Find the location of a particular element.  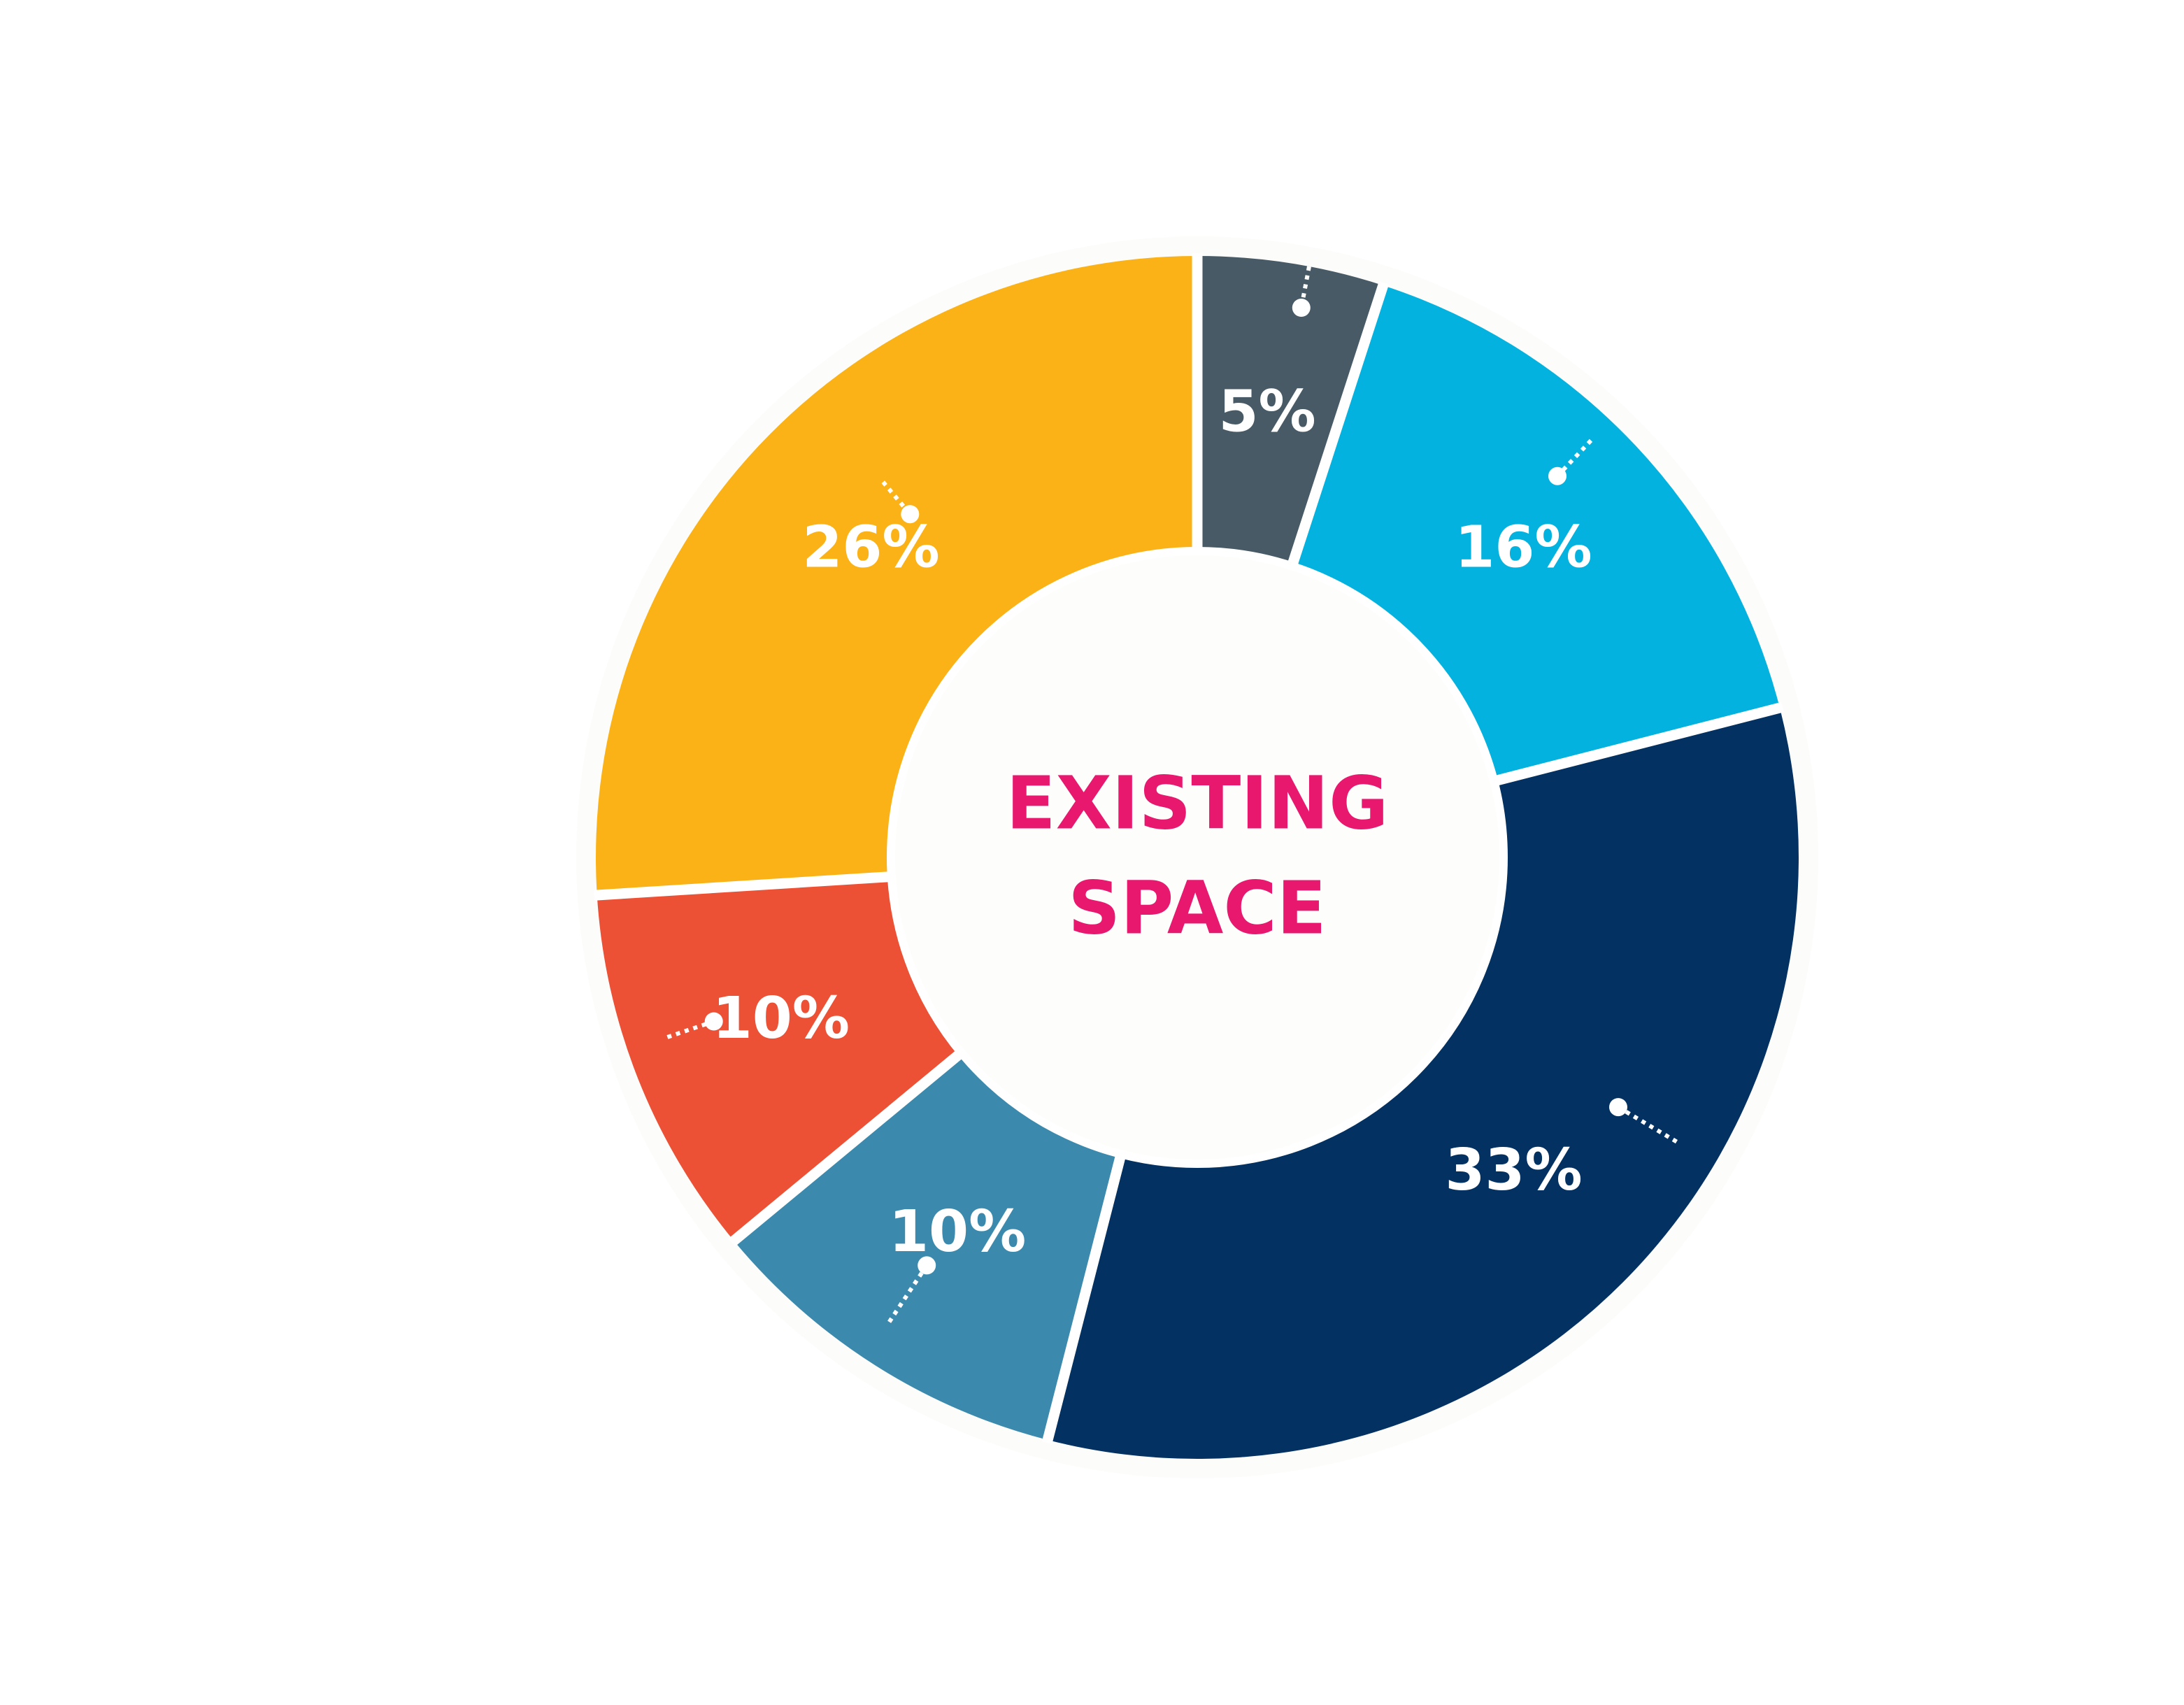

slice-label-3: 33% is located at coordinates (1513, 1170).